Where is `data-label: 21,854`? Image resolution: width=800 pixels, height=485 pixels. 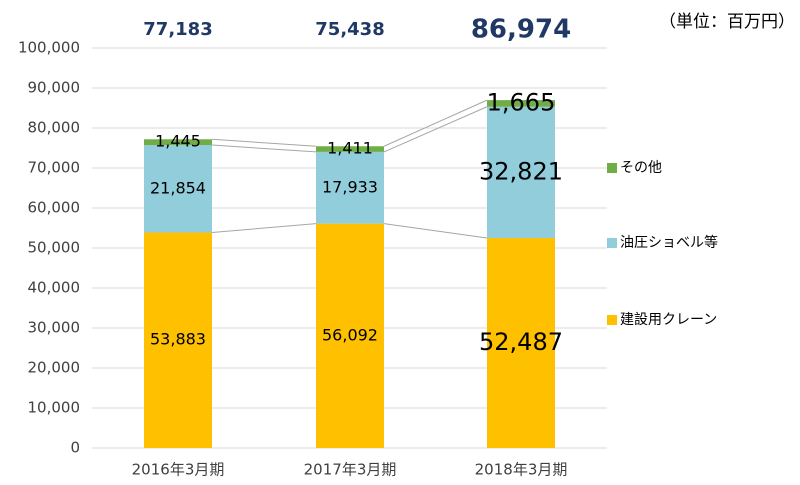 data-label: 21,854 is located at coordinates (178, 187).